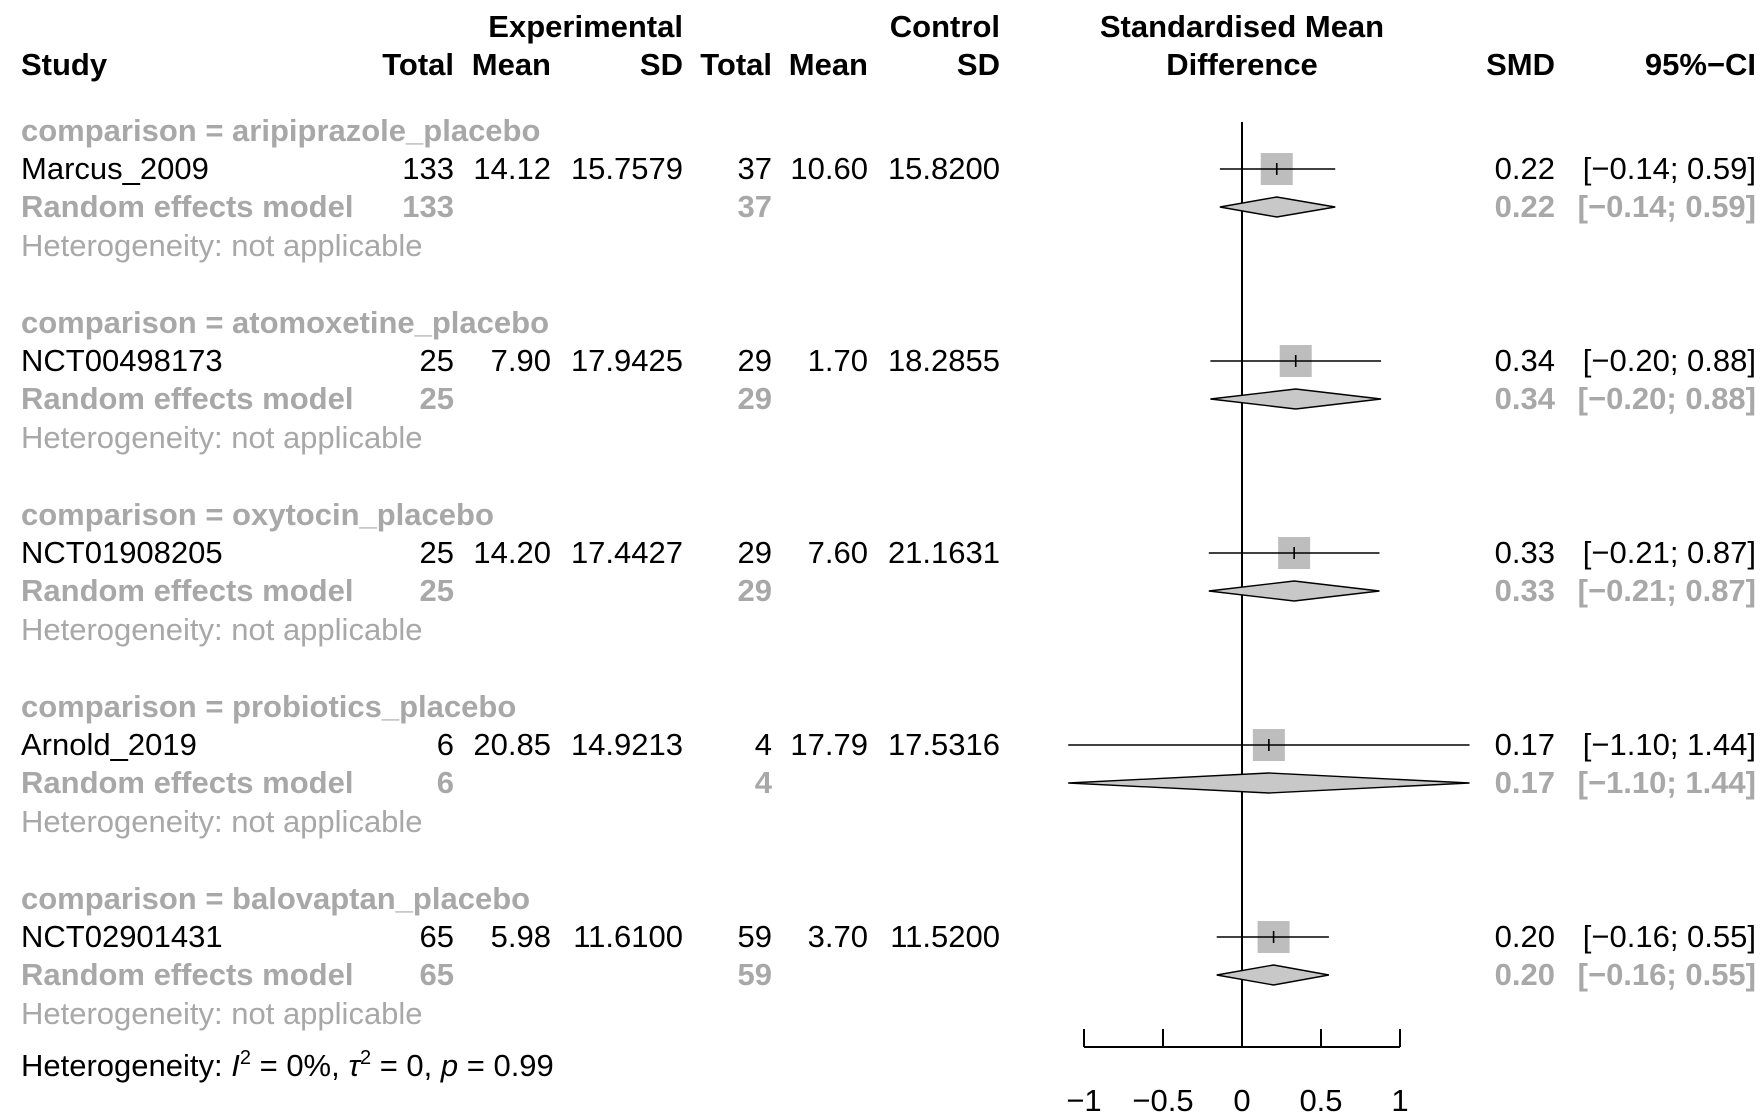 The width and height of the screenshot is (1764, 1117). I want to click on ci-value: [−1.10; 1.44], so click(1669, 744).